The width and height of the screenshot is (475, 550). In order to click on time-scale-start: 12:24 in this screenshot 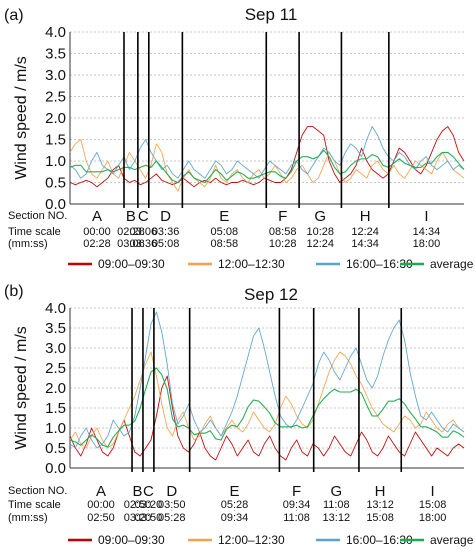, I will do `click(365, 232)`.